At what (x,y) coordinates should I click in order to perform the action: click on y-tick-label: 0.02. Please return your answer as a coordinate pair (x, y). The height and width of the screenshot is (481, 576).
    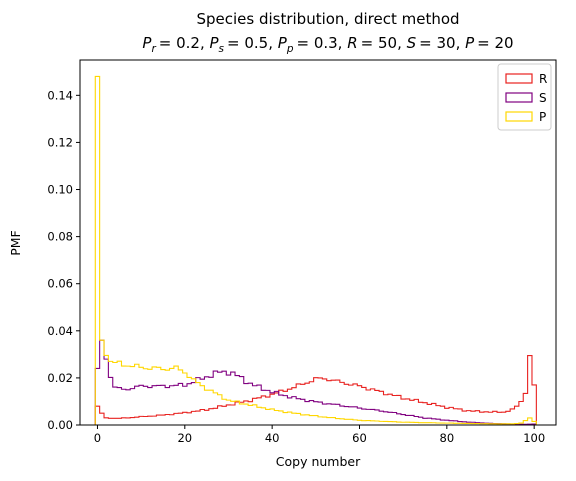
    Looking at the image, I should click on (60, 378).